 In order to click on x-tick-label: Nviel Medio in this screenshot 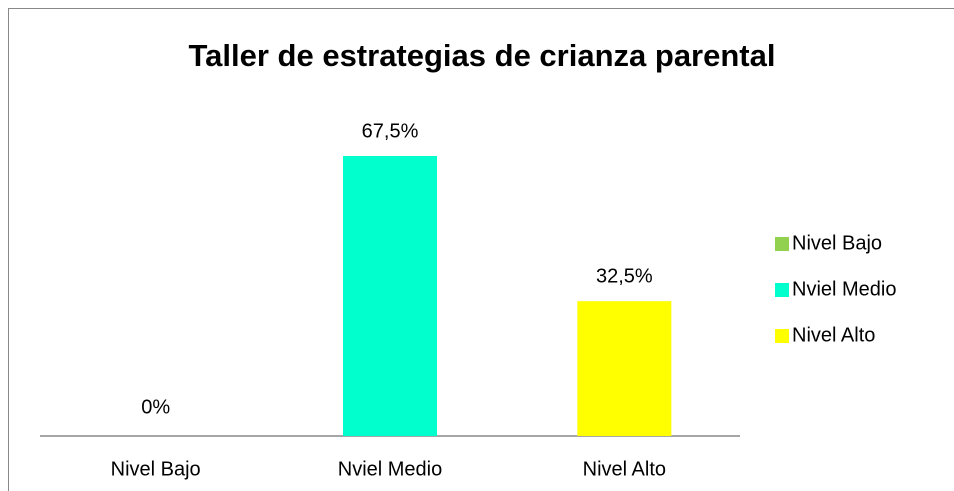, I will do `click(390, 469)`.